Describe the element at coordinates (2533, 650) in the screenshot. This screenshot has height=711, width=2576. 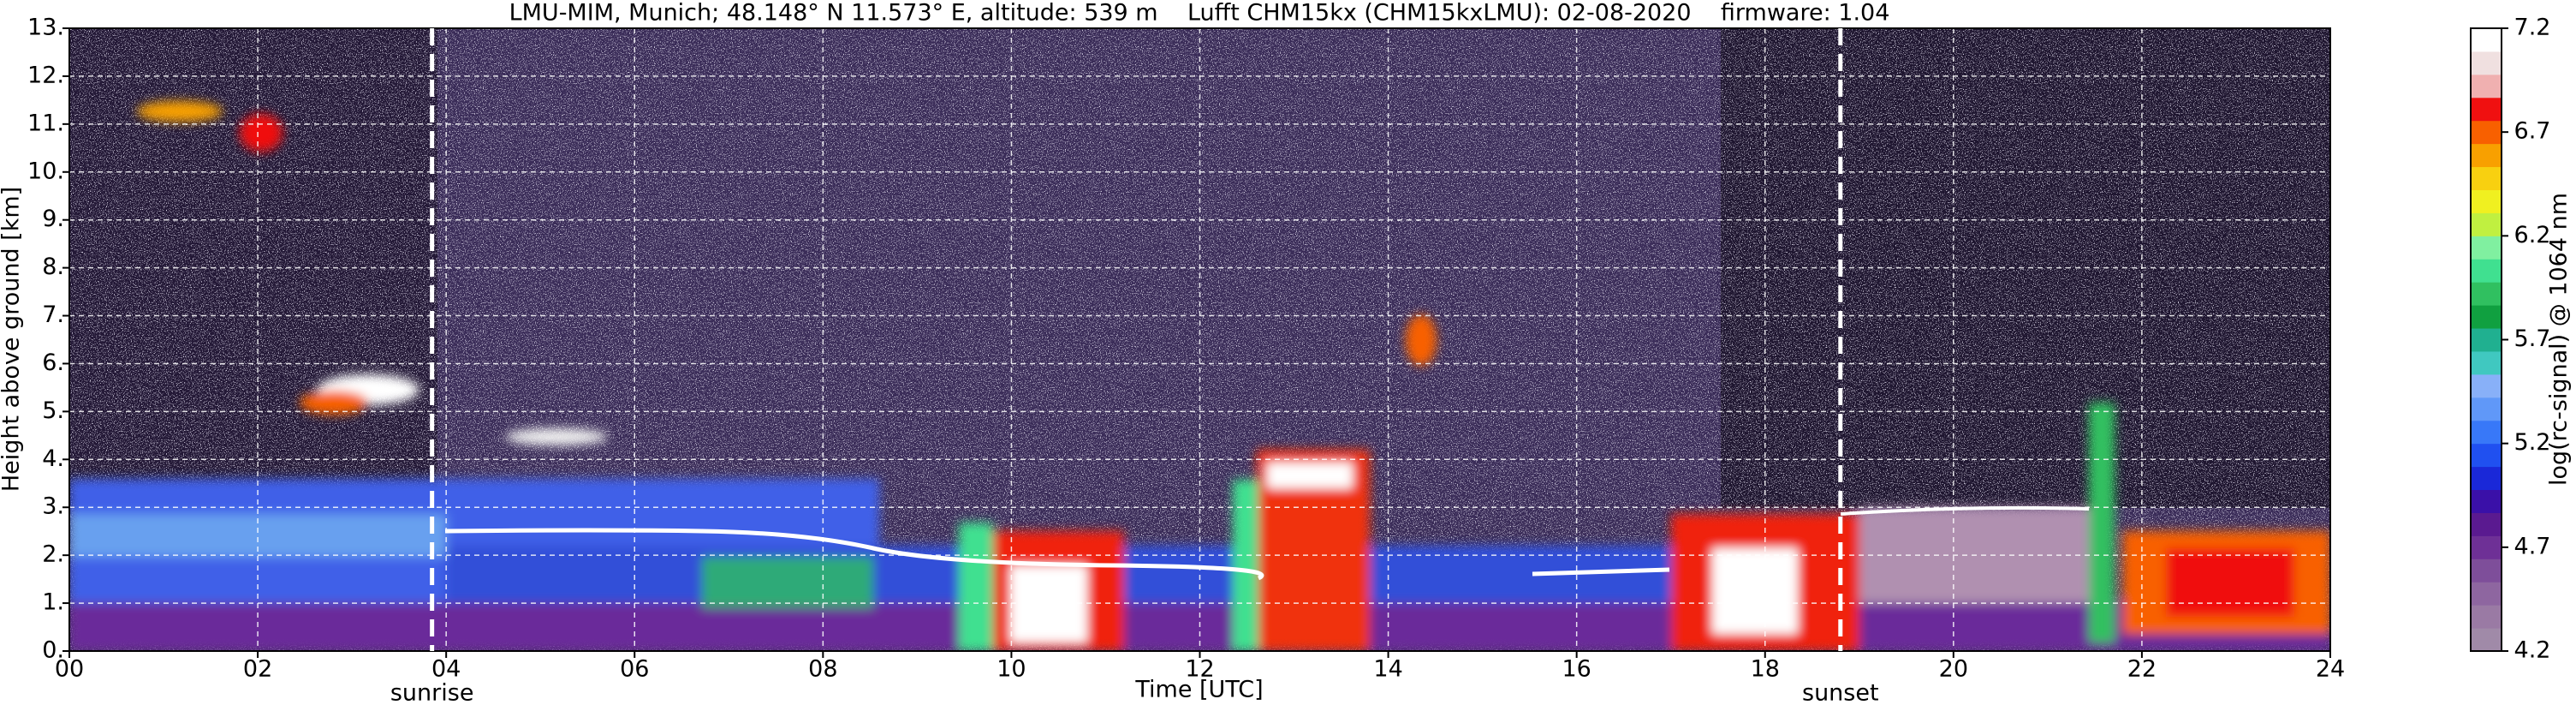
I see `colorbar-tick-label: 4.2` at that location.